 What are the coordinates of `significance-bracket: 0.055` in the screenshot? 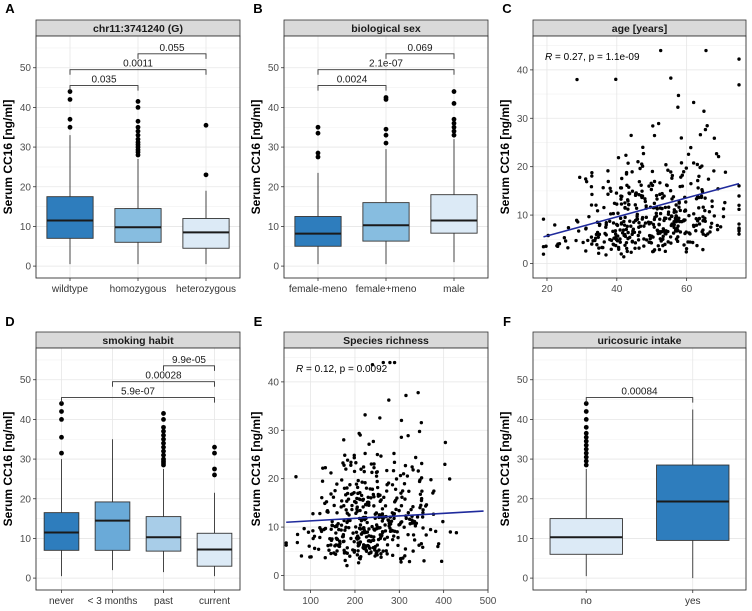 It's located at (172, 51).